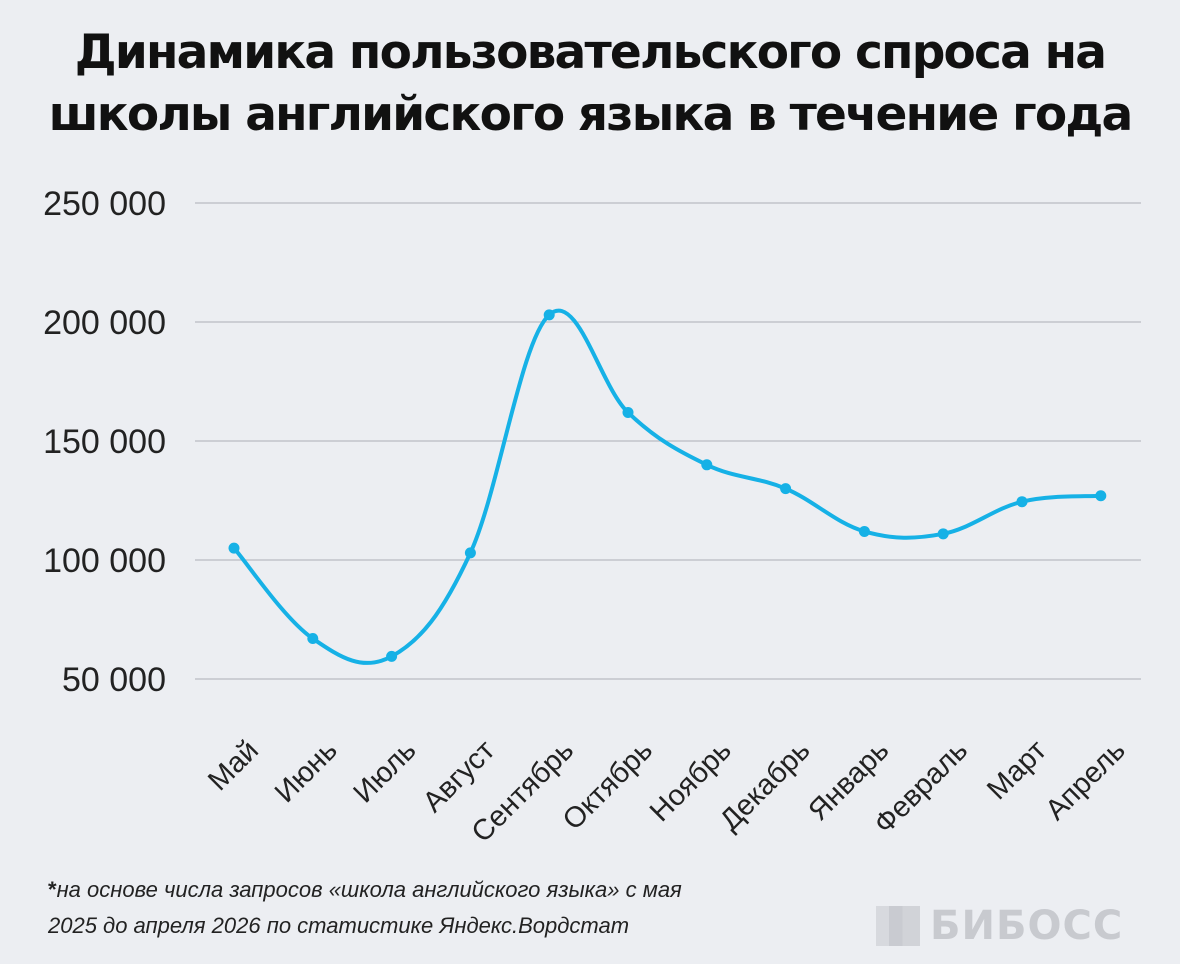  What do you see at coordinates (385, 771) in the screenshot?
I see `x-tick-label: Июль` at bounding box center [385, 771].